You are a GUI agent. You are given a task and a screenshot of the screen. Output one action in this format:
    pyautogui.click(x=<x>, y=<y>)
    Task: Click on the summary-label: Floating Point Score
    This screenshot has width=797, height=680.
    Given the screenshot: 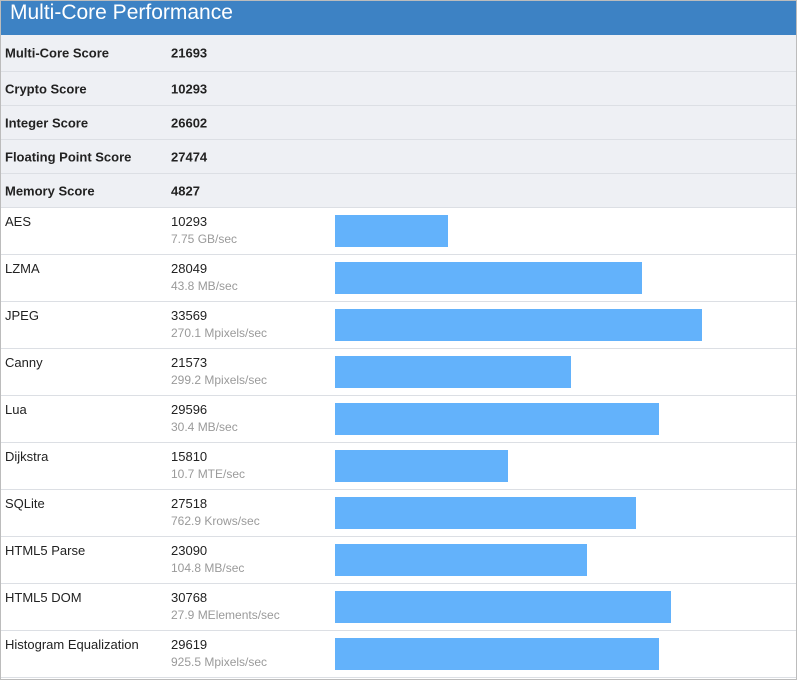 What is the action you would take?
    pyautogui.click(x=68, y=156)
    